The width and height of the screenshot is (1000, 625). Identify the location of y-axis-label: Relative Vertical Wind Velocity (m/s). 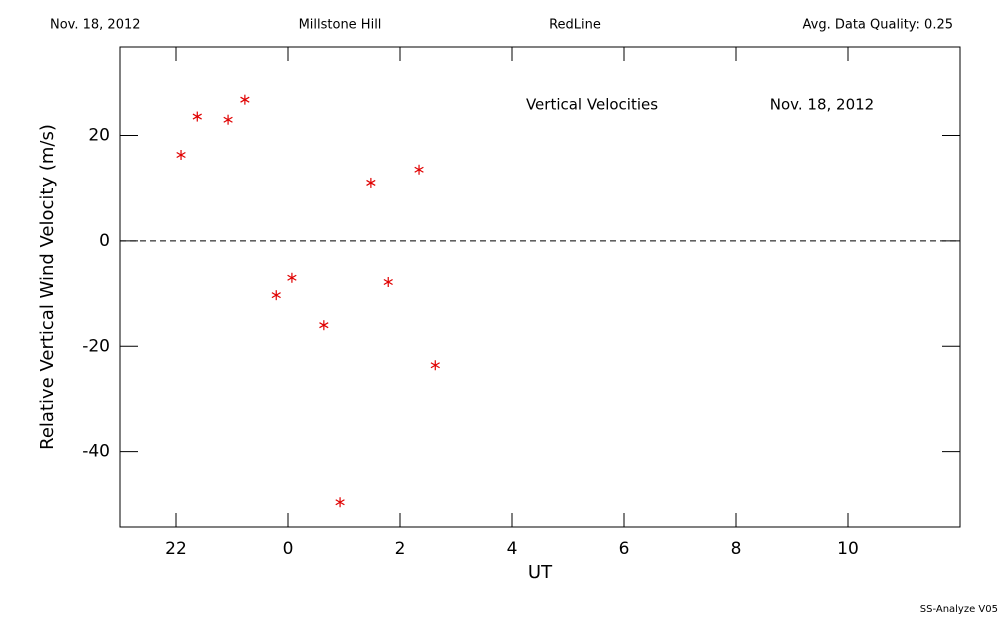
(47, 287).